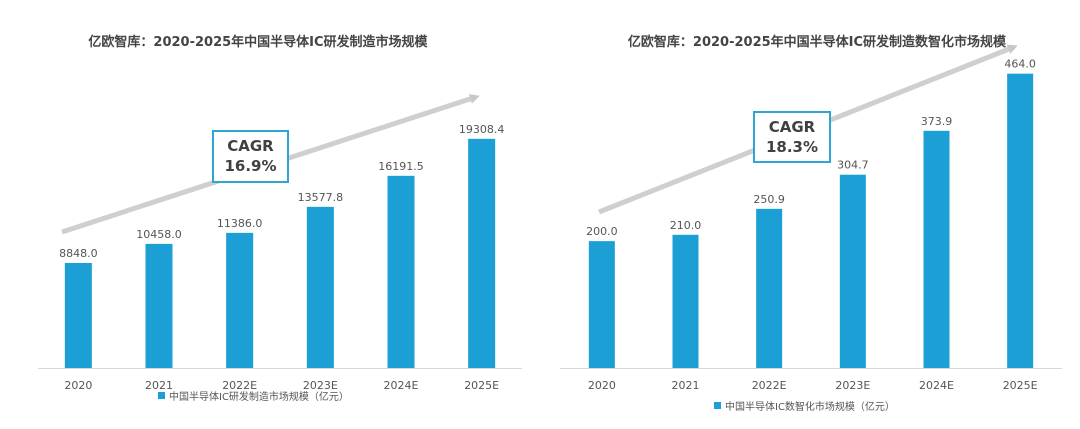  Describe the element at coordinates (1020, 64) in the screenshot. I see `data-label: 464.0` at that location.